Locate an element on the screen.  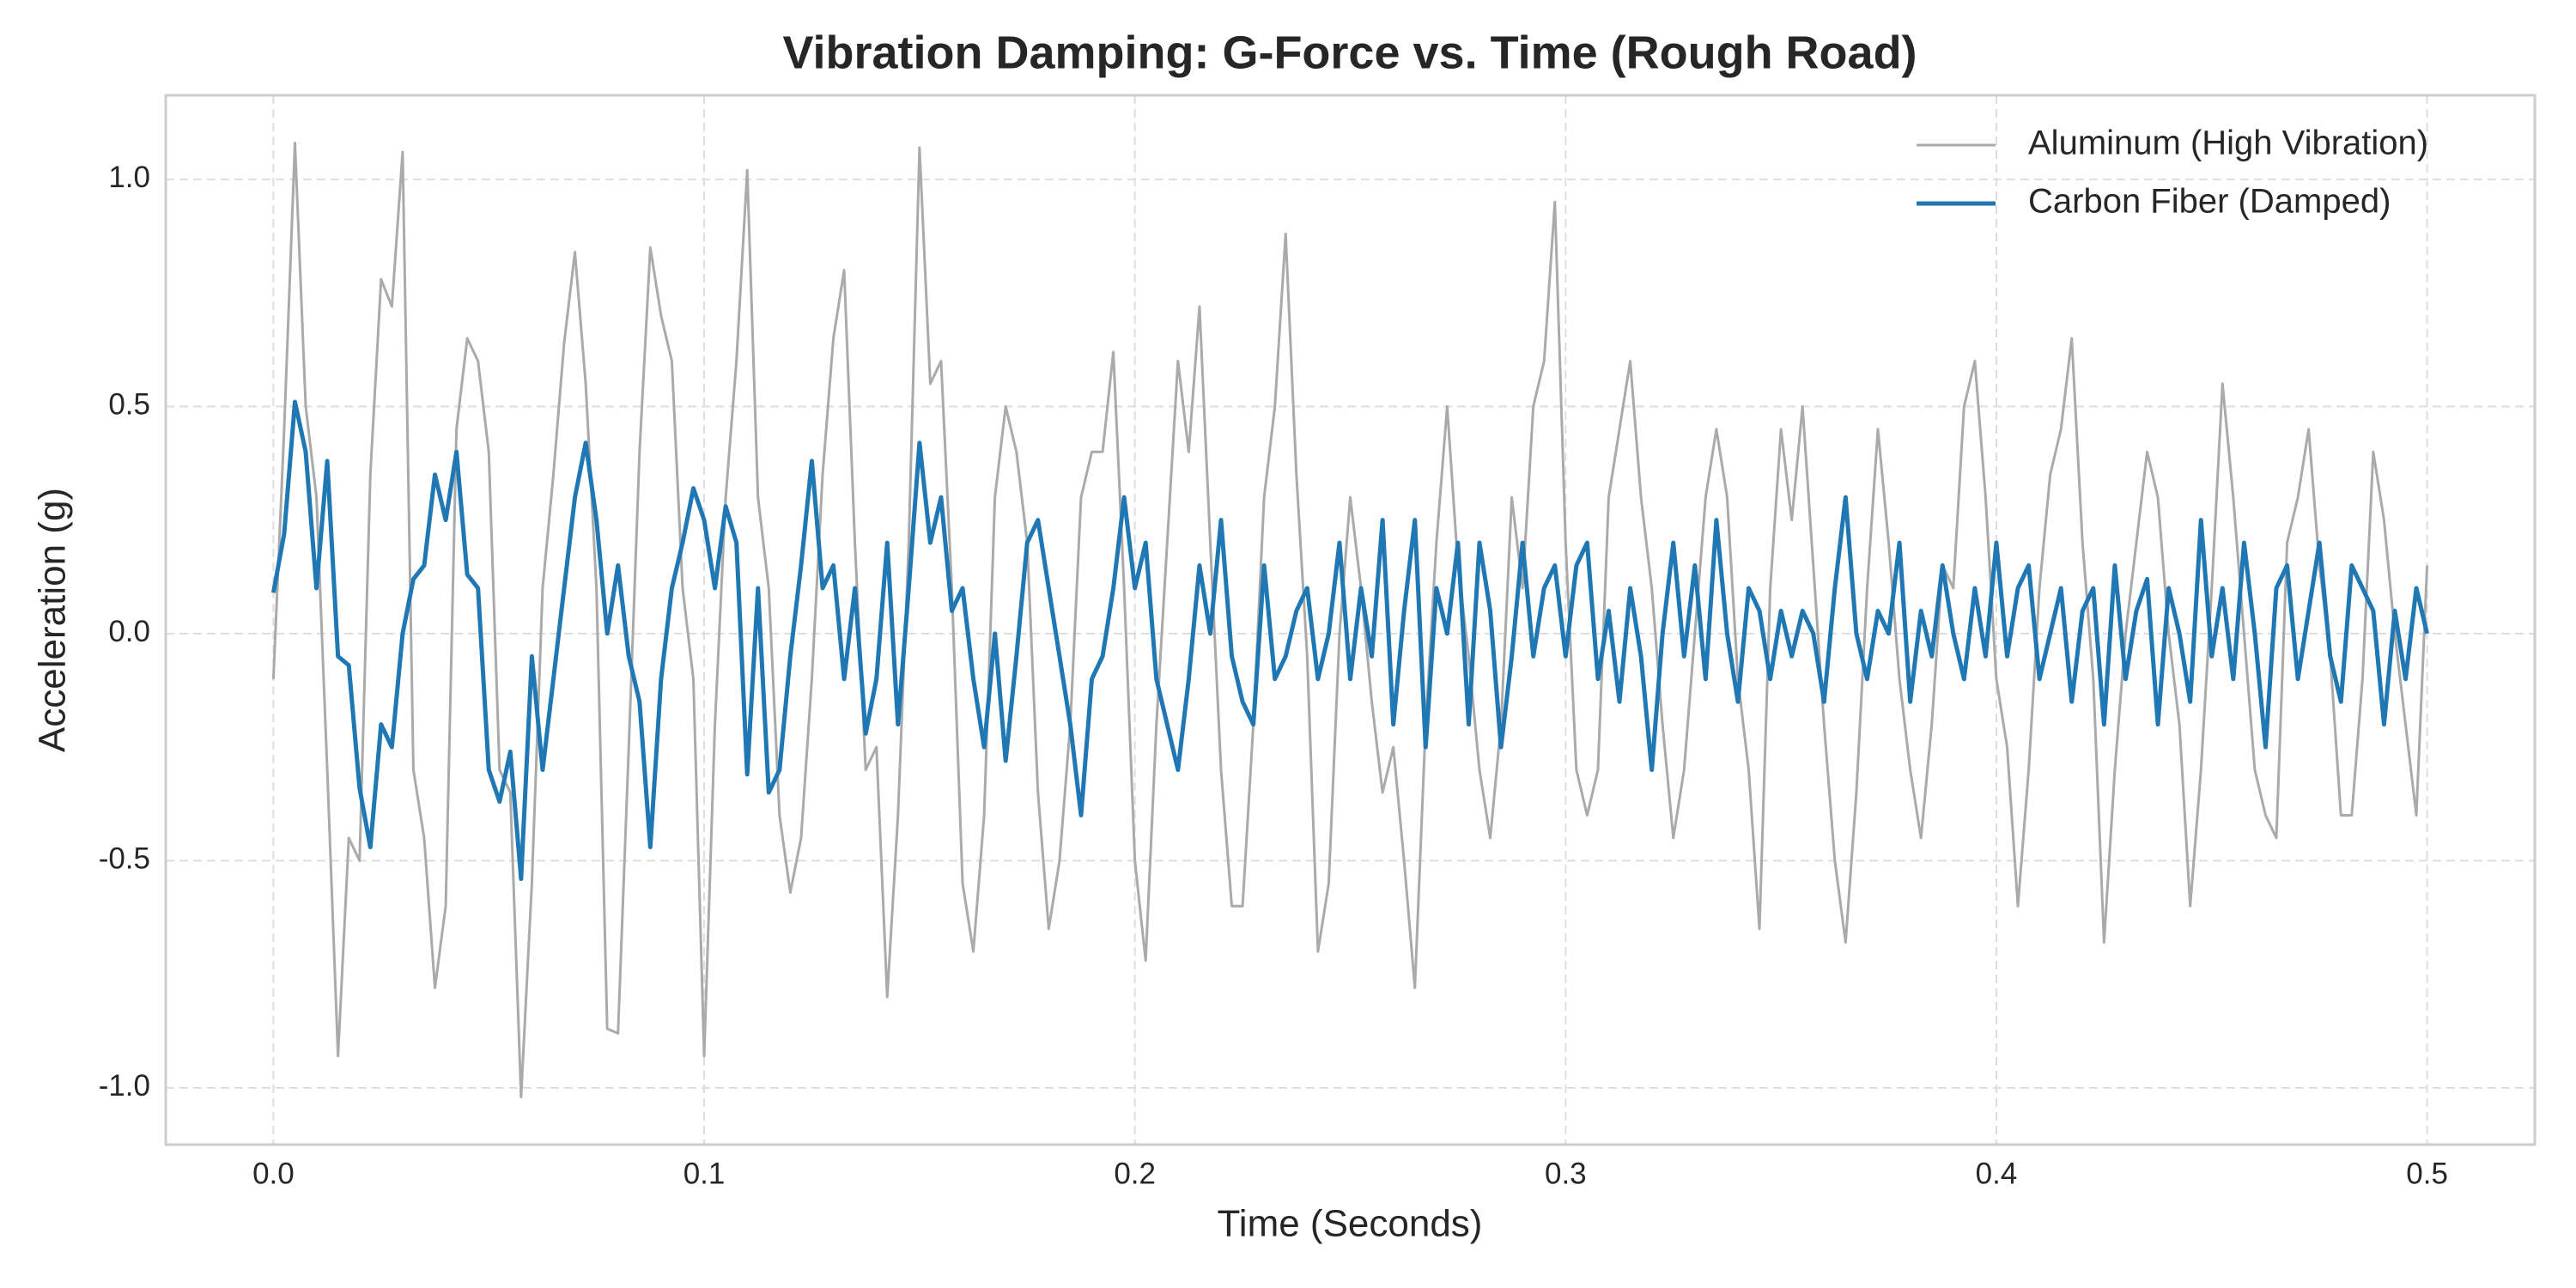
y-axis-label: Acceleration (g) is located at coordinates (53, 620).